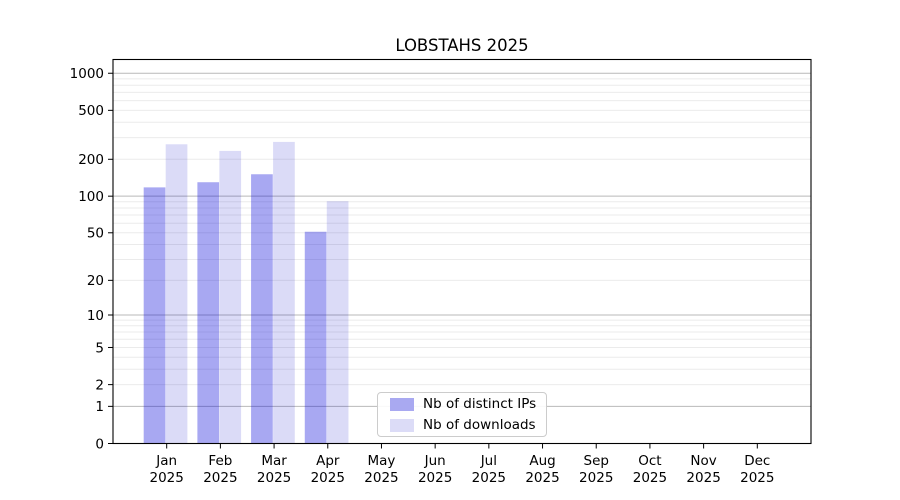  What do you see at coordinates (230, 297) in the screenshot?
I see `bar-downloads-feb` at bounding box center [230, 297].